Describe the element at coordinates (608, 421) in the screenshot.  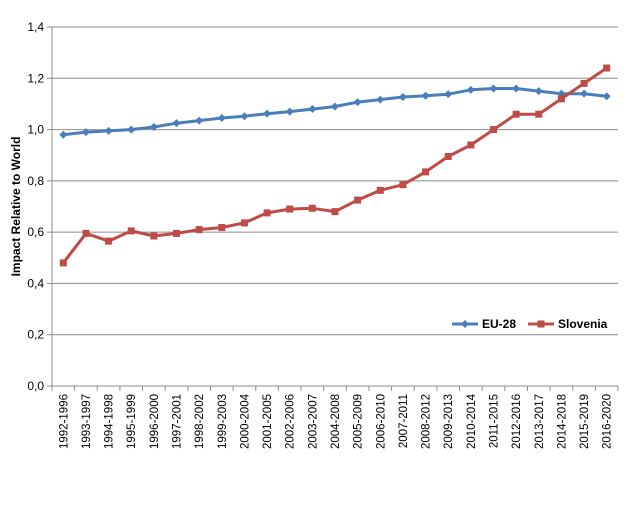
I see `x-tick-label: 2016-2020` at that location.